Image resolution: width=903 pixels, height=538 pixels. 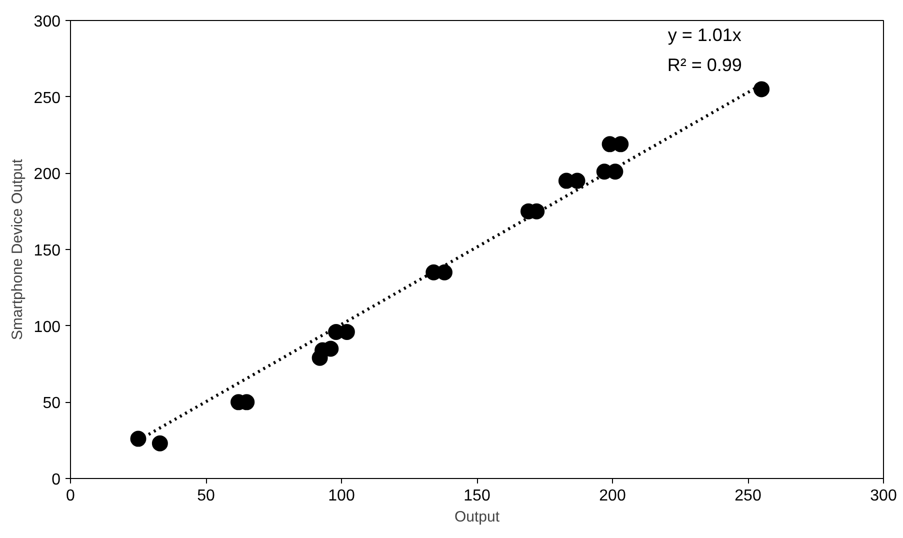 I want to click on y-tick-label: 250, so click(x=47, y=98).